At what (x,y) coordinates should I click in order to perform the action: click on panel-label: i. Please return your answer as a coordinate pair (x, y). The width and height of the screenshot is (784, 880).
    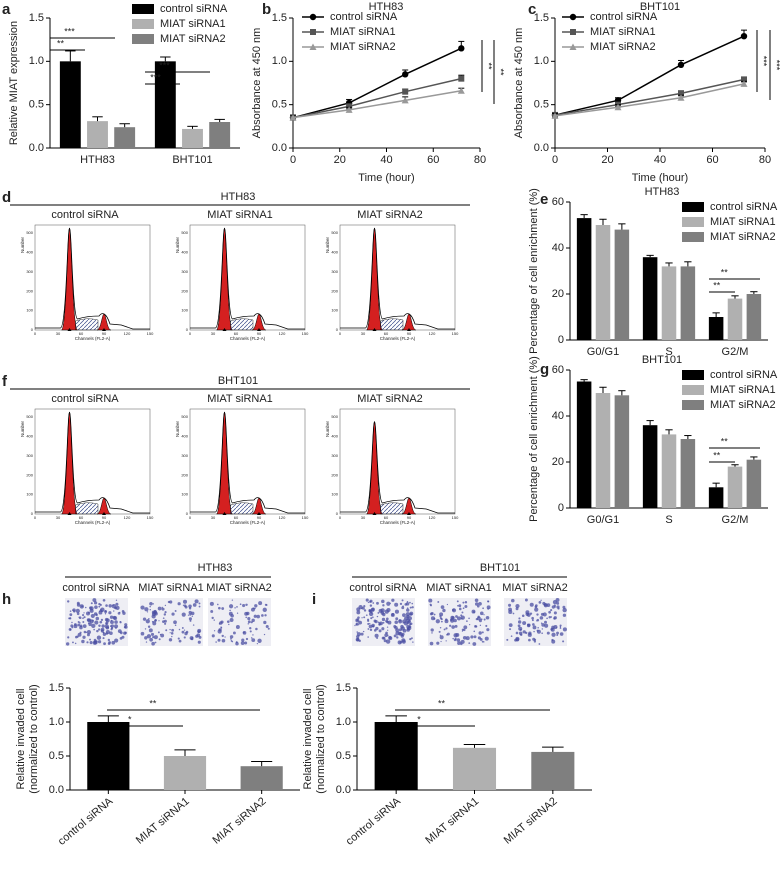
    Looking at the image, I should click on (314, 599).